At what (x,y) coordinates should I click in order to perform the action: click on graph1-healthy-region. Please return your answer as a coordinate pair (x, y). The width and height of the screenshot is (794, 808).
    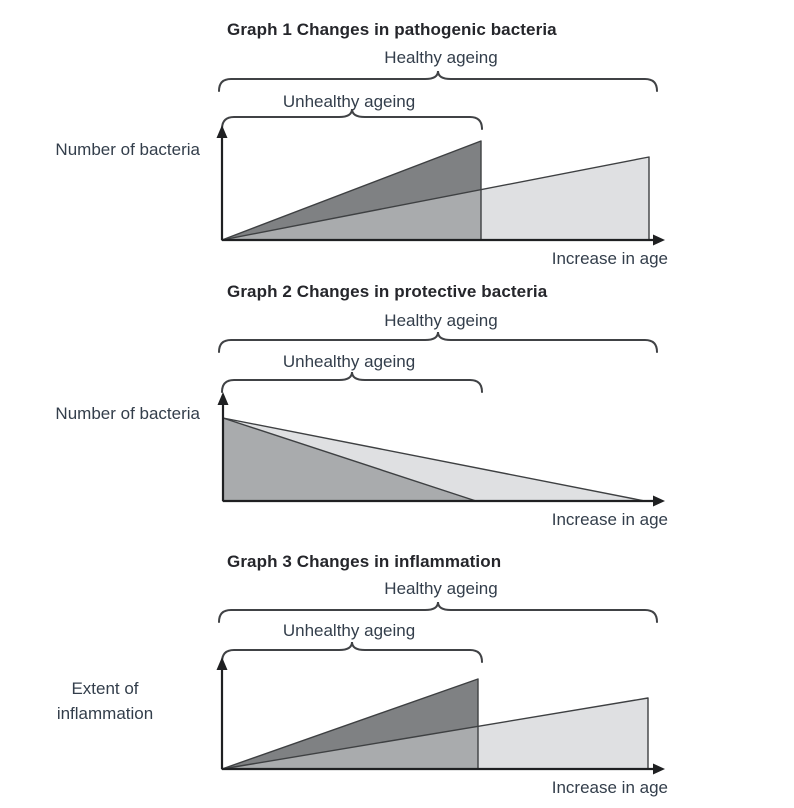
    Looking at the image, I should click on (565, 198).